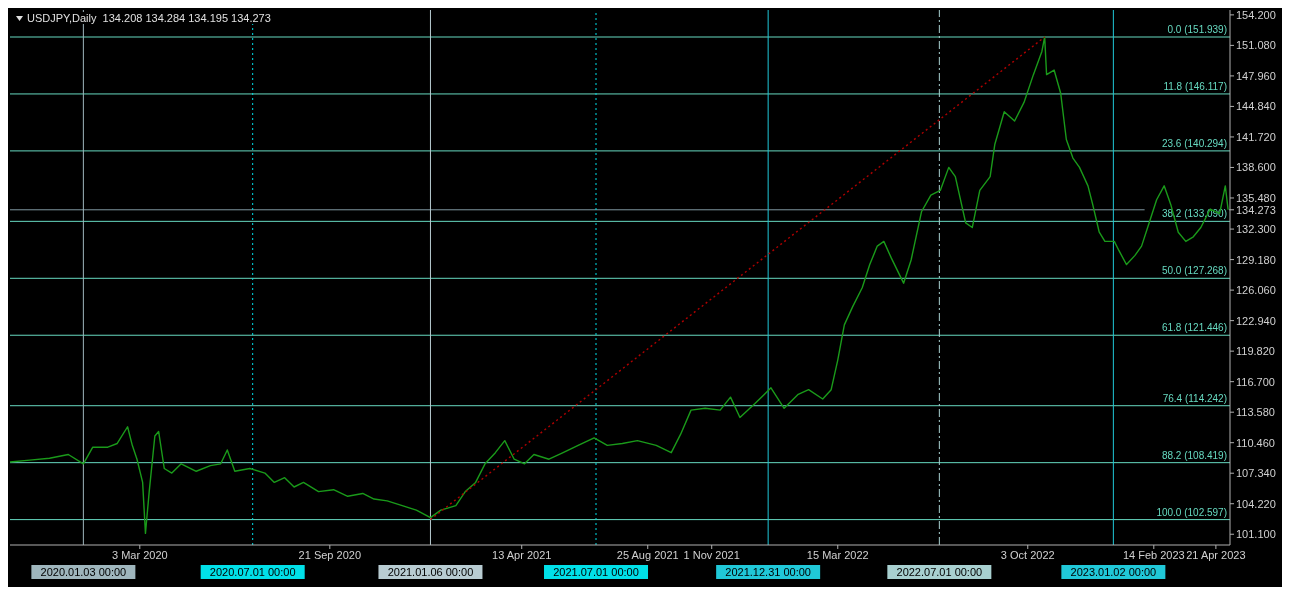 This screenshot has width=1290, height=595. Describe the element at coordinates (430, 572) in the screenshot. I see `ref-line-label: 2021.01.06 00:00` at that location.